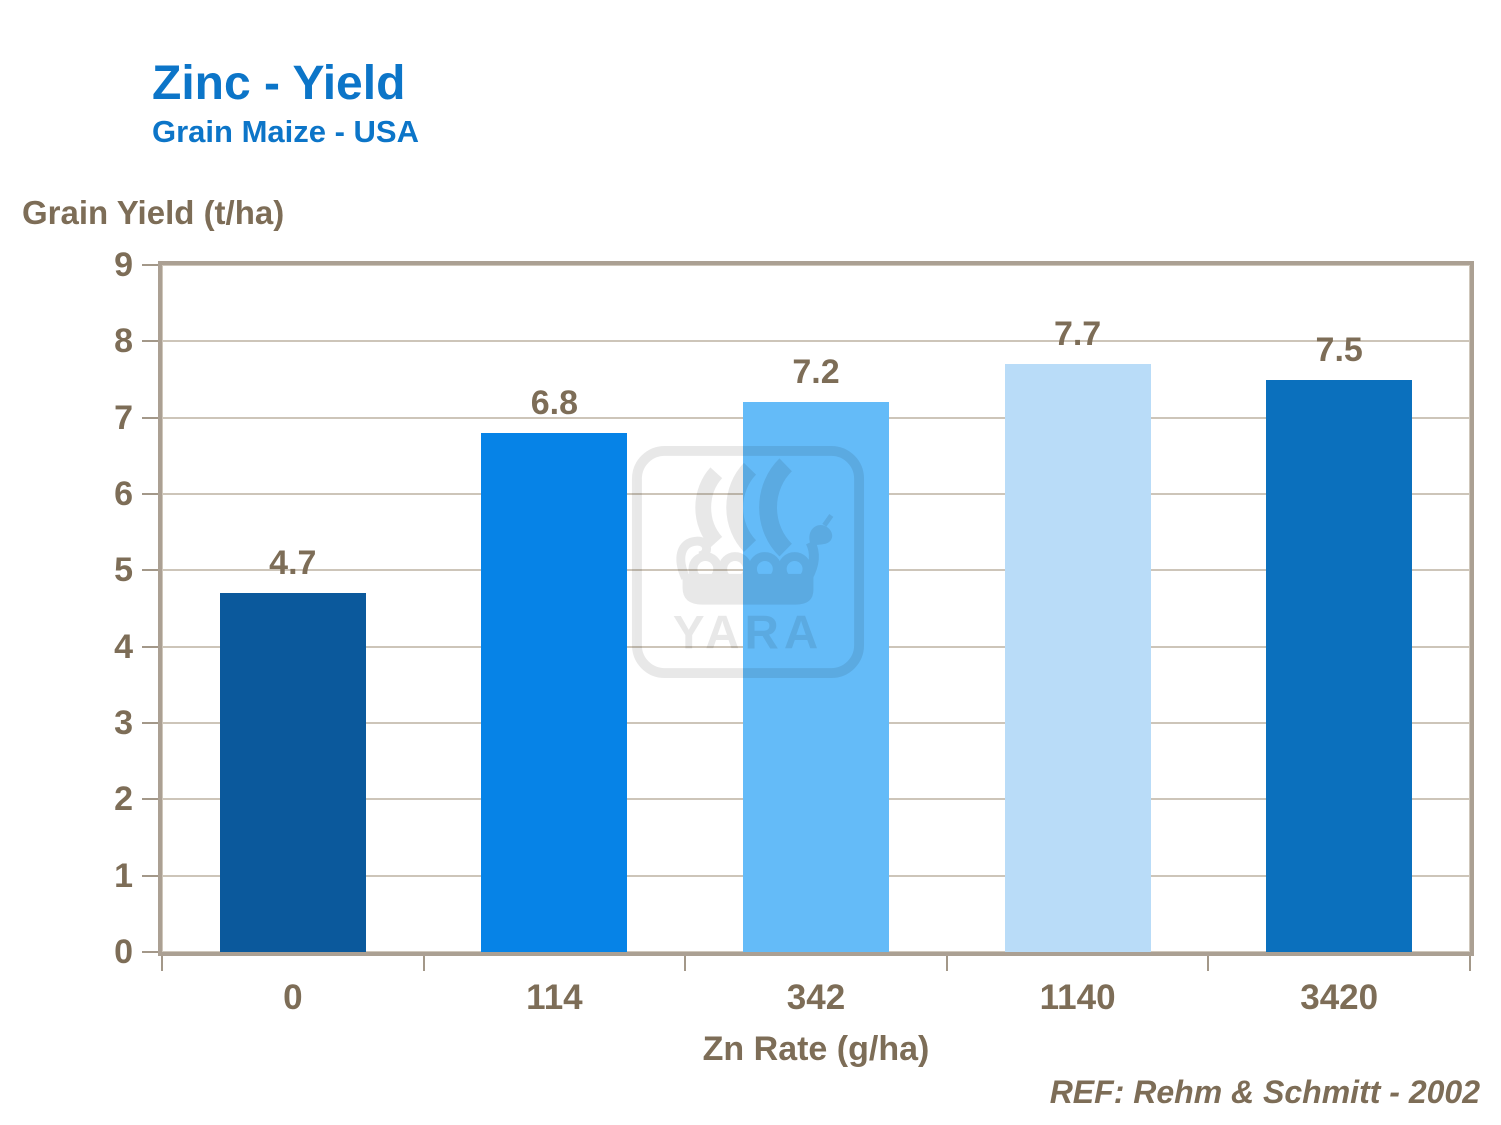  What do you see at coordinates (816, 341) in the screenshot?
I see `gridline` at bounding box center [816, 341].